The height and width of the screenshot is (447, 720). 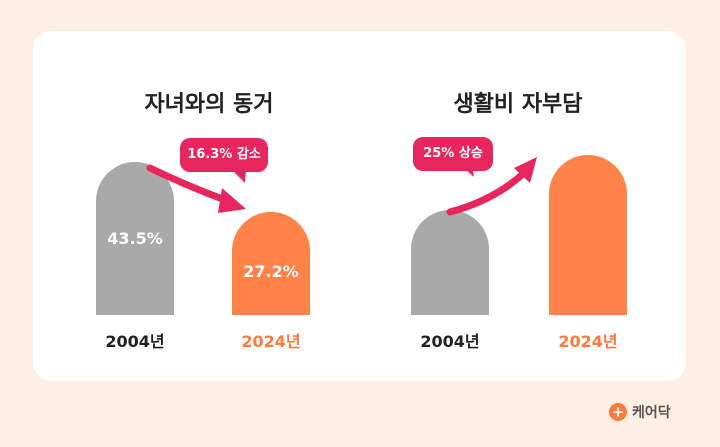 I want to click on chart2-bar-2024, so click(x=588, y=235).